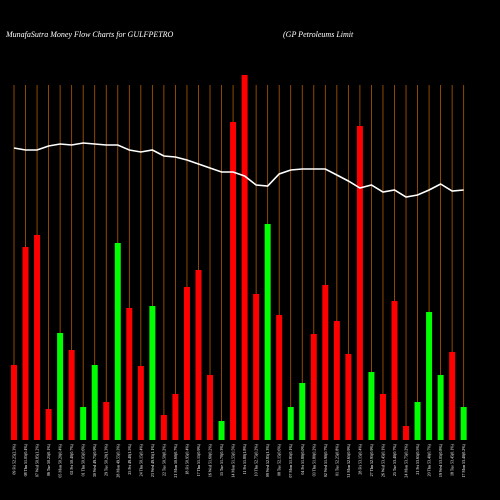  Describe the element at coordinates (279, 459) in the screenshot. I see `x-tick-label: 08 Tue 52.15(0.6%)` at that location.